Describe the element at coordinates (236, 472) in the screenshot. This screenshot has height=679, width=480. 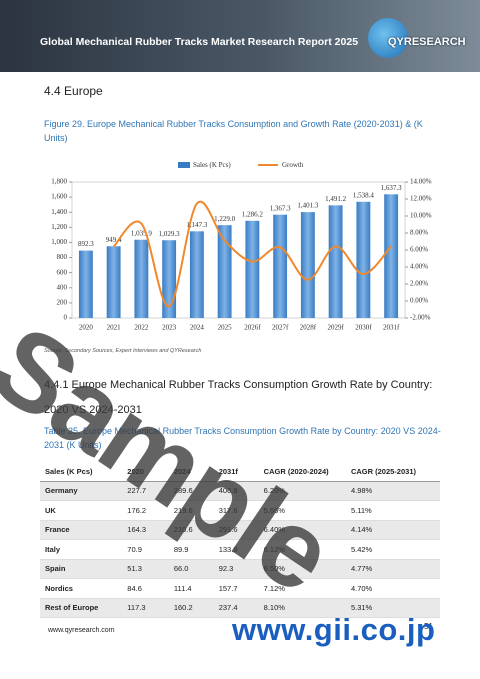
I see `header-cell: 2031f` at that location.